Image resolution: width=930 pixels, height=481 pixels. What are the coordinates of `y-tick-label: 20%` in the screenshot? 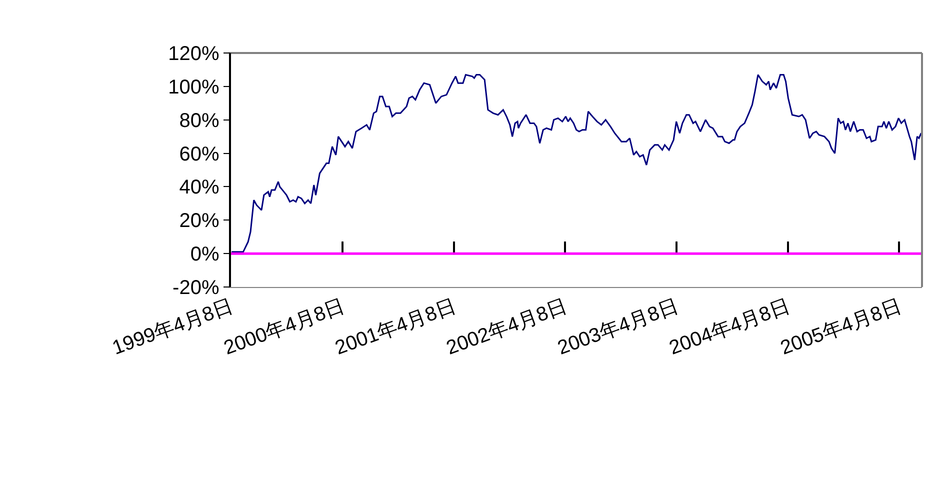 It's located at (199, 221).